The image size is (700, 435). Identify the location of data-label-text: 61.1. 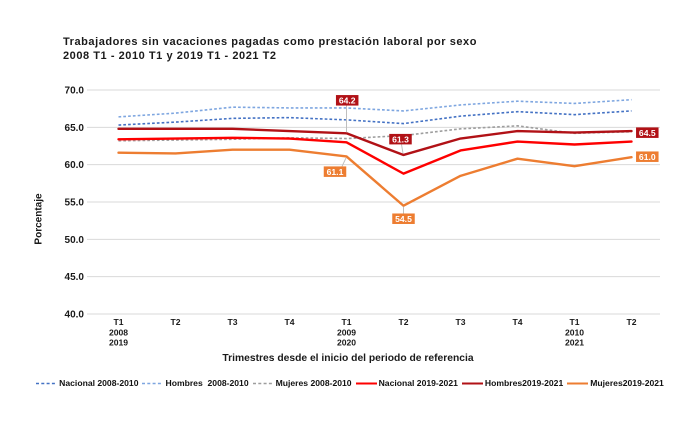
(335, 172).